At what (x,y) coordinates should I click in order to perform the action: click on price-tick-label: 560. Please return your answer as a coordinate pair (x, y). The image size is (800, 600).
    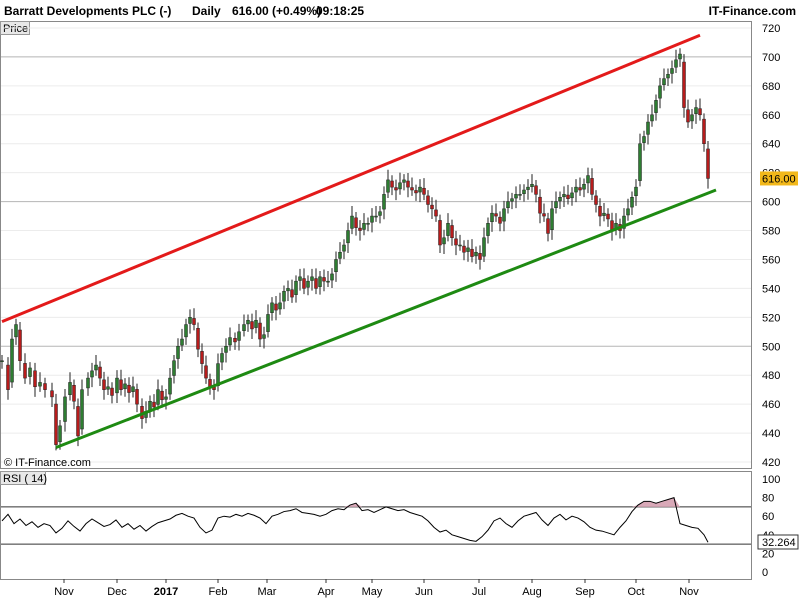
    Looking at the image, I should click on (771, 260).